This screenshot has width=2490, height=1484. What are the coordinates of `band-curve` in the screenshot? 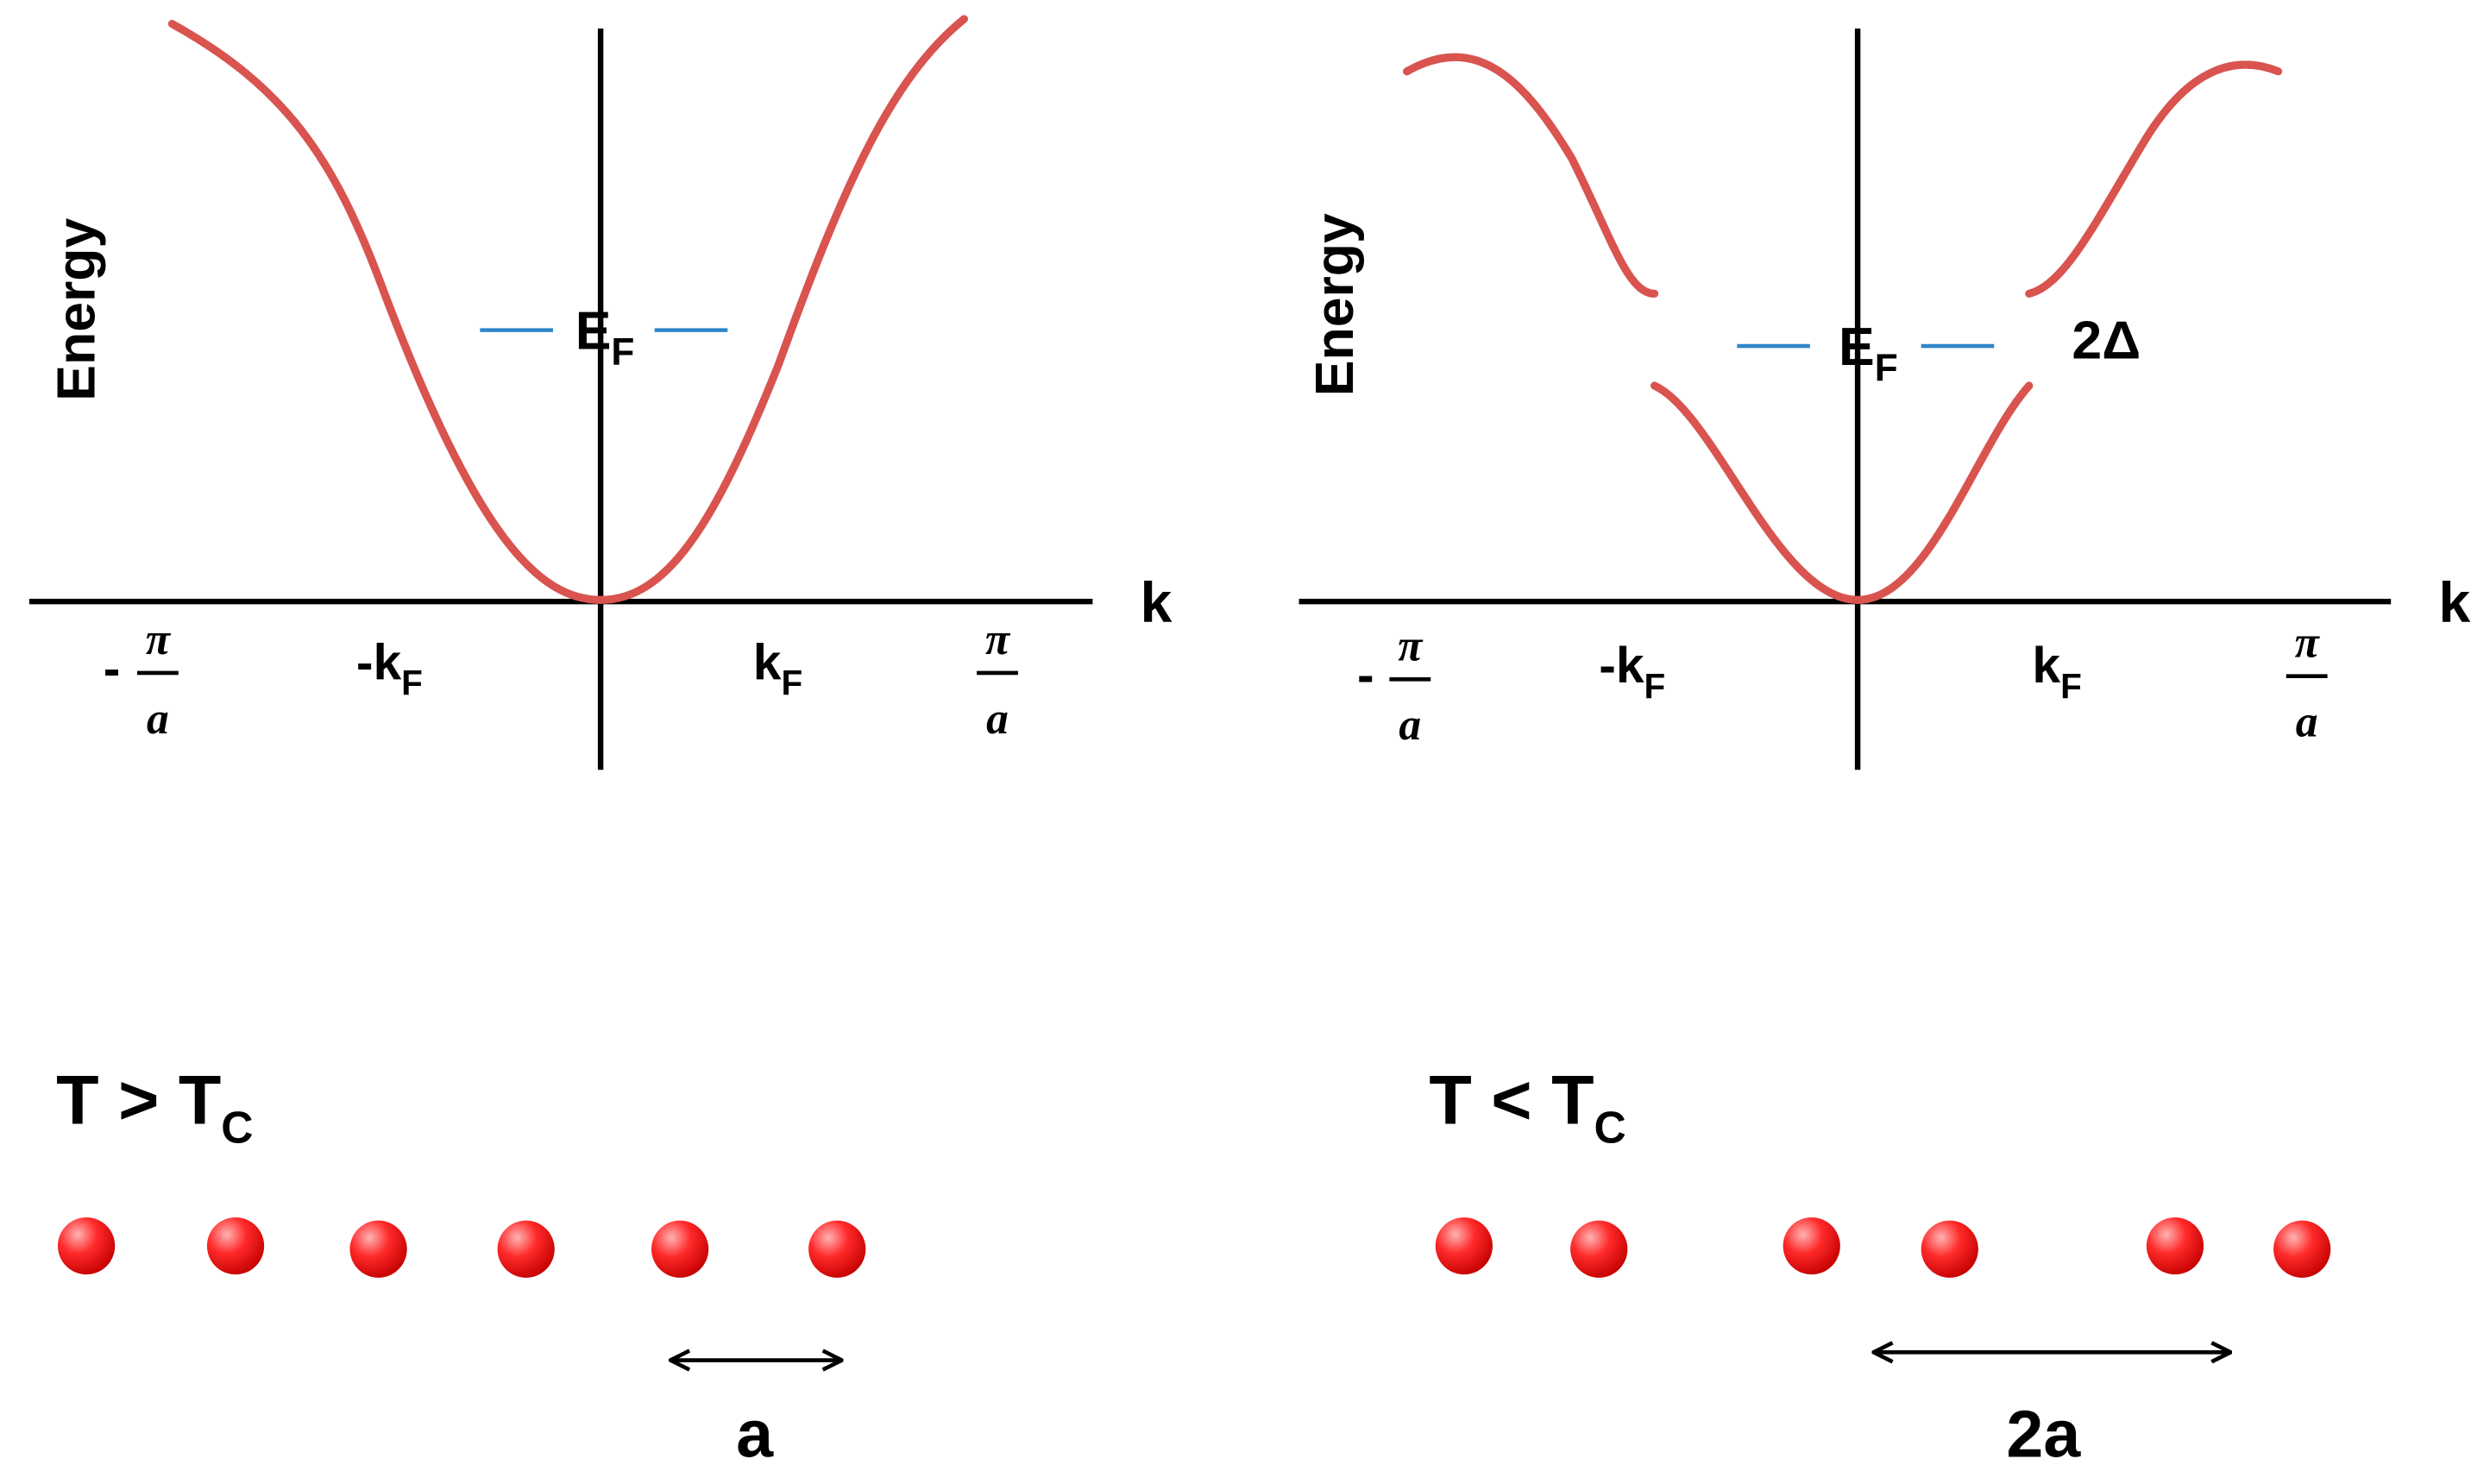 It's located at (567, 310).